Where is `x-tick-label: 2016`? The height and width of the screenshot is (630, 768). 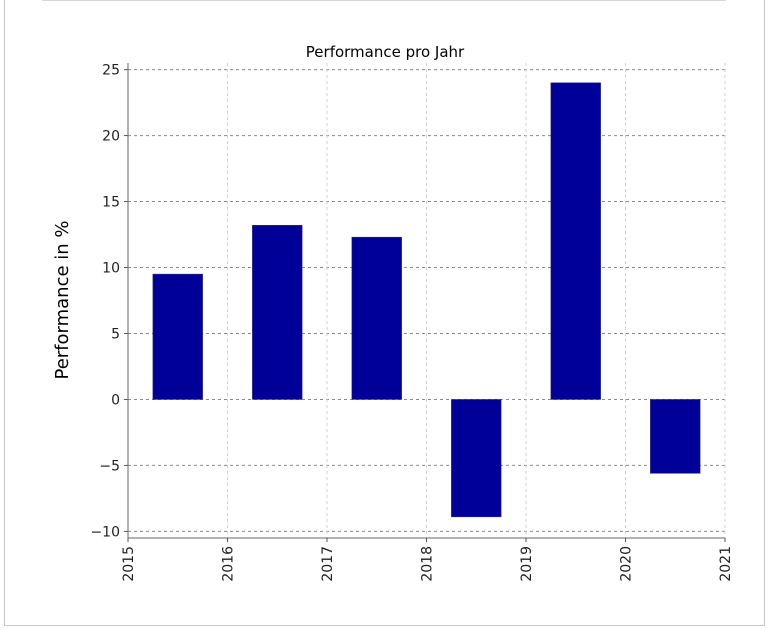 x-tick-label: 2016 is located at coordinates (229, 564).